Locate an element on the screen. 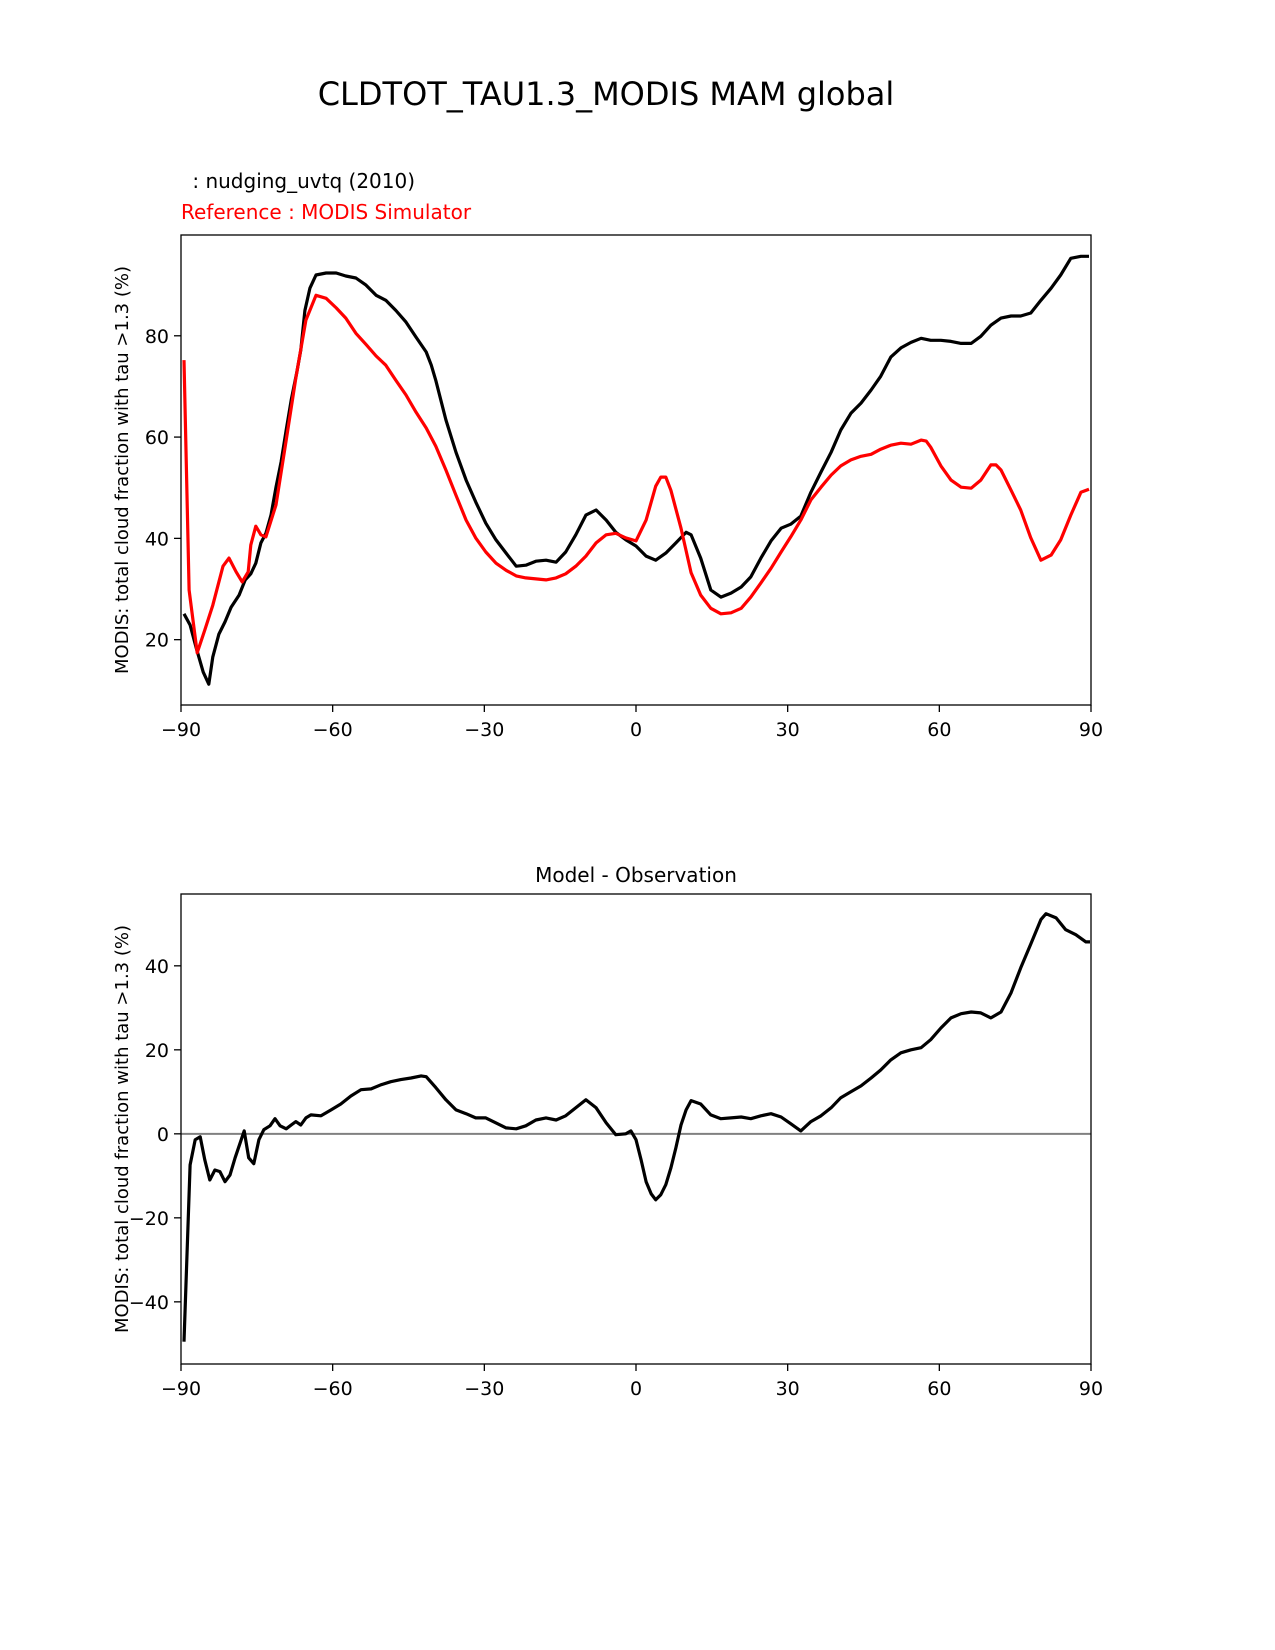 This screenshot has height=1650, width=1275. bottom-panel-xtick-label: −60 is located at coordinates (333, 1389).